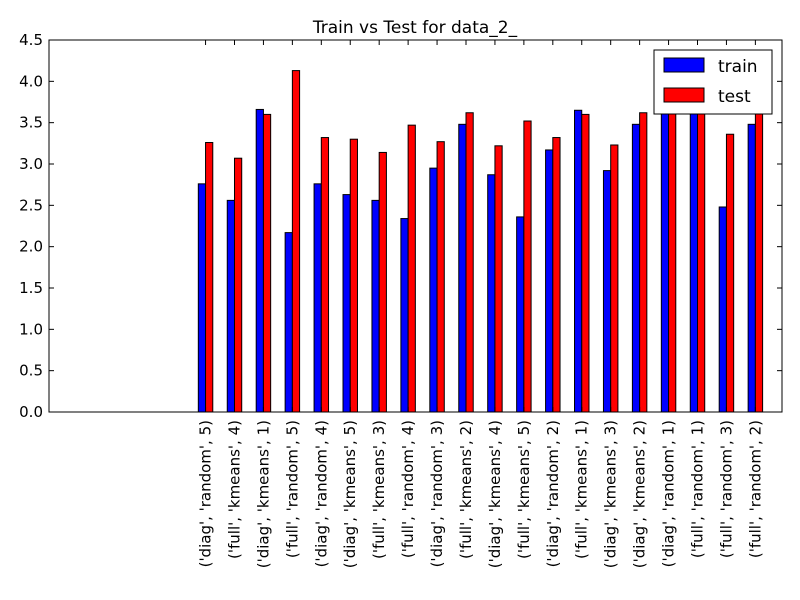  Describe the element at coordinates (755, 489) in the screenshot. I see `x-tick-label-19: ('full', 'random', 2)` at that location.